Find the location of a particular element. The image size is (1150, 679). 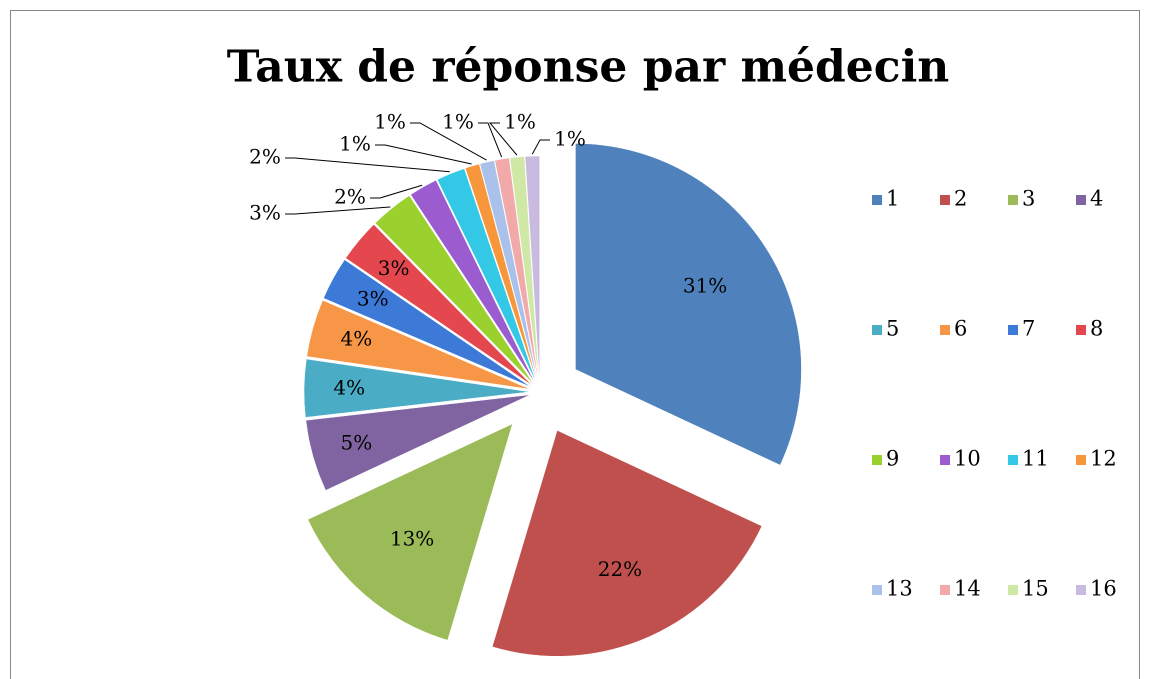

legend-label: 3 is located at coordinates (1028, 199).